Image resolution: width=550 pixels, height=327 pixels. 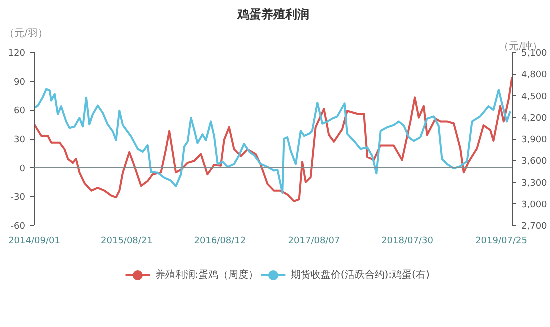 What do you see at coordinates (314, 241) in the screenshot?
I see `x-tick-label: 2017/08/07` at bounding box center [314, 241].